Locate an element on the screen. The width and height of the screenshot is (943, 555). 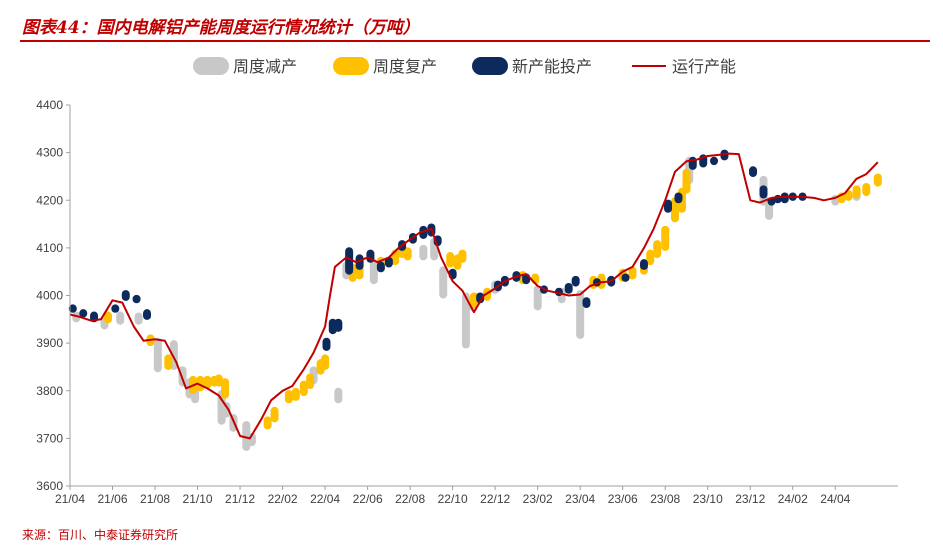
y-tick-label: 3600 is located at coordinates (49, 486).